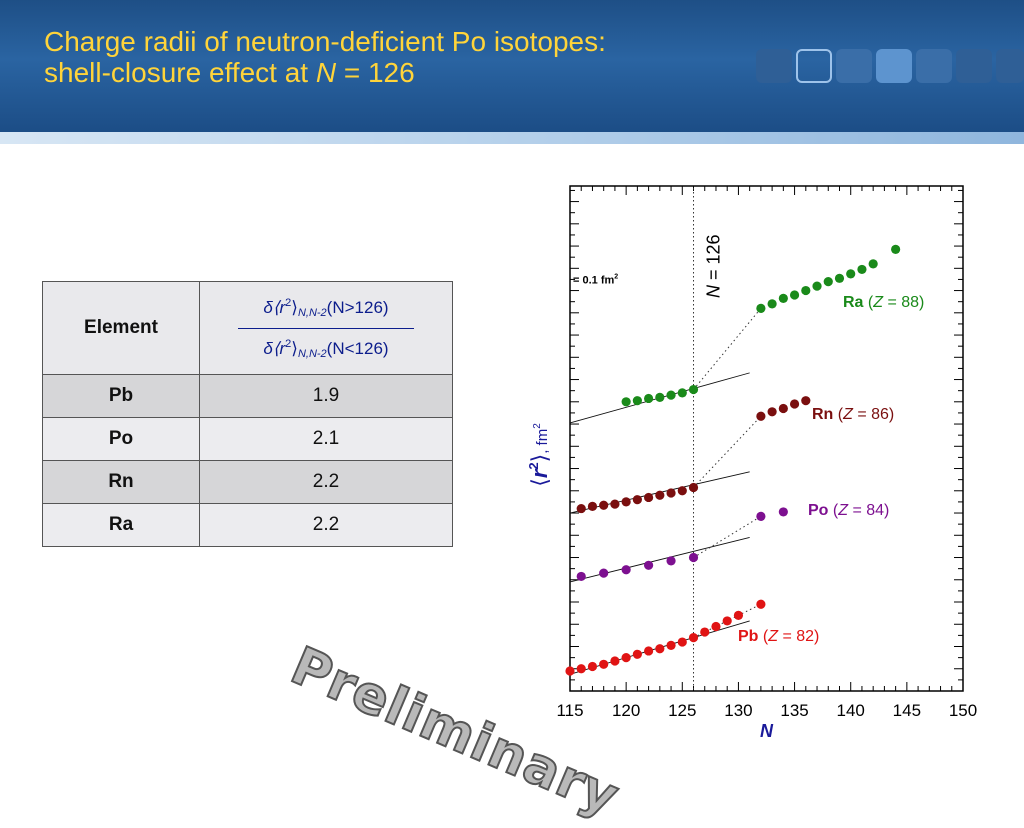  Describe the element at coordinates (798, 636) in the screenshot. I see `series-label-value: = 82)` at that location.